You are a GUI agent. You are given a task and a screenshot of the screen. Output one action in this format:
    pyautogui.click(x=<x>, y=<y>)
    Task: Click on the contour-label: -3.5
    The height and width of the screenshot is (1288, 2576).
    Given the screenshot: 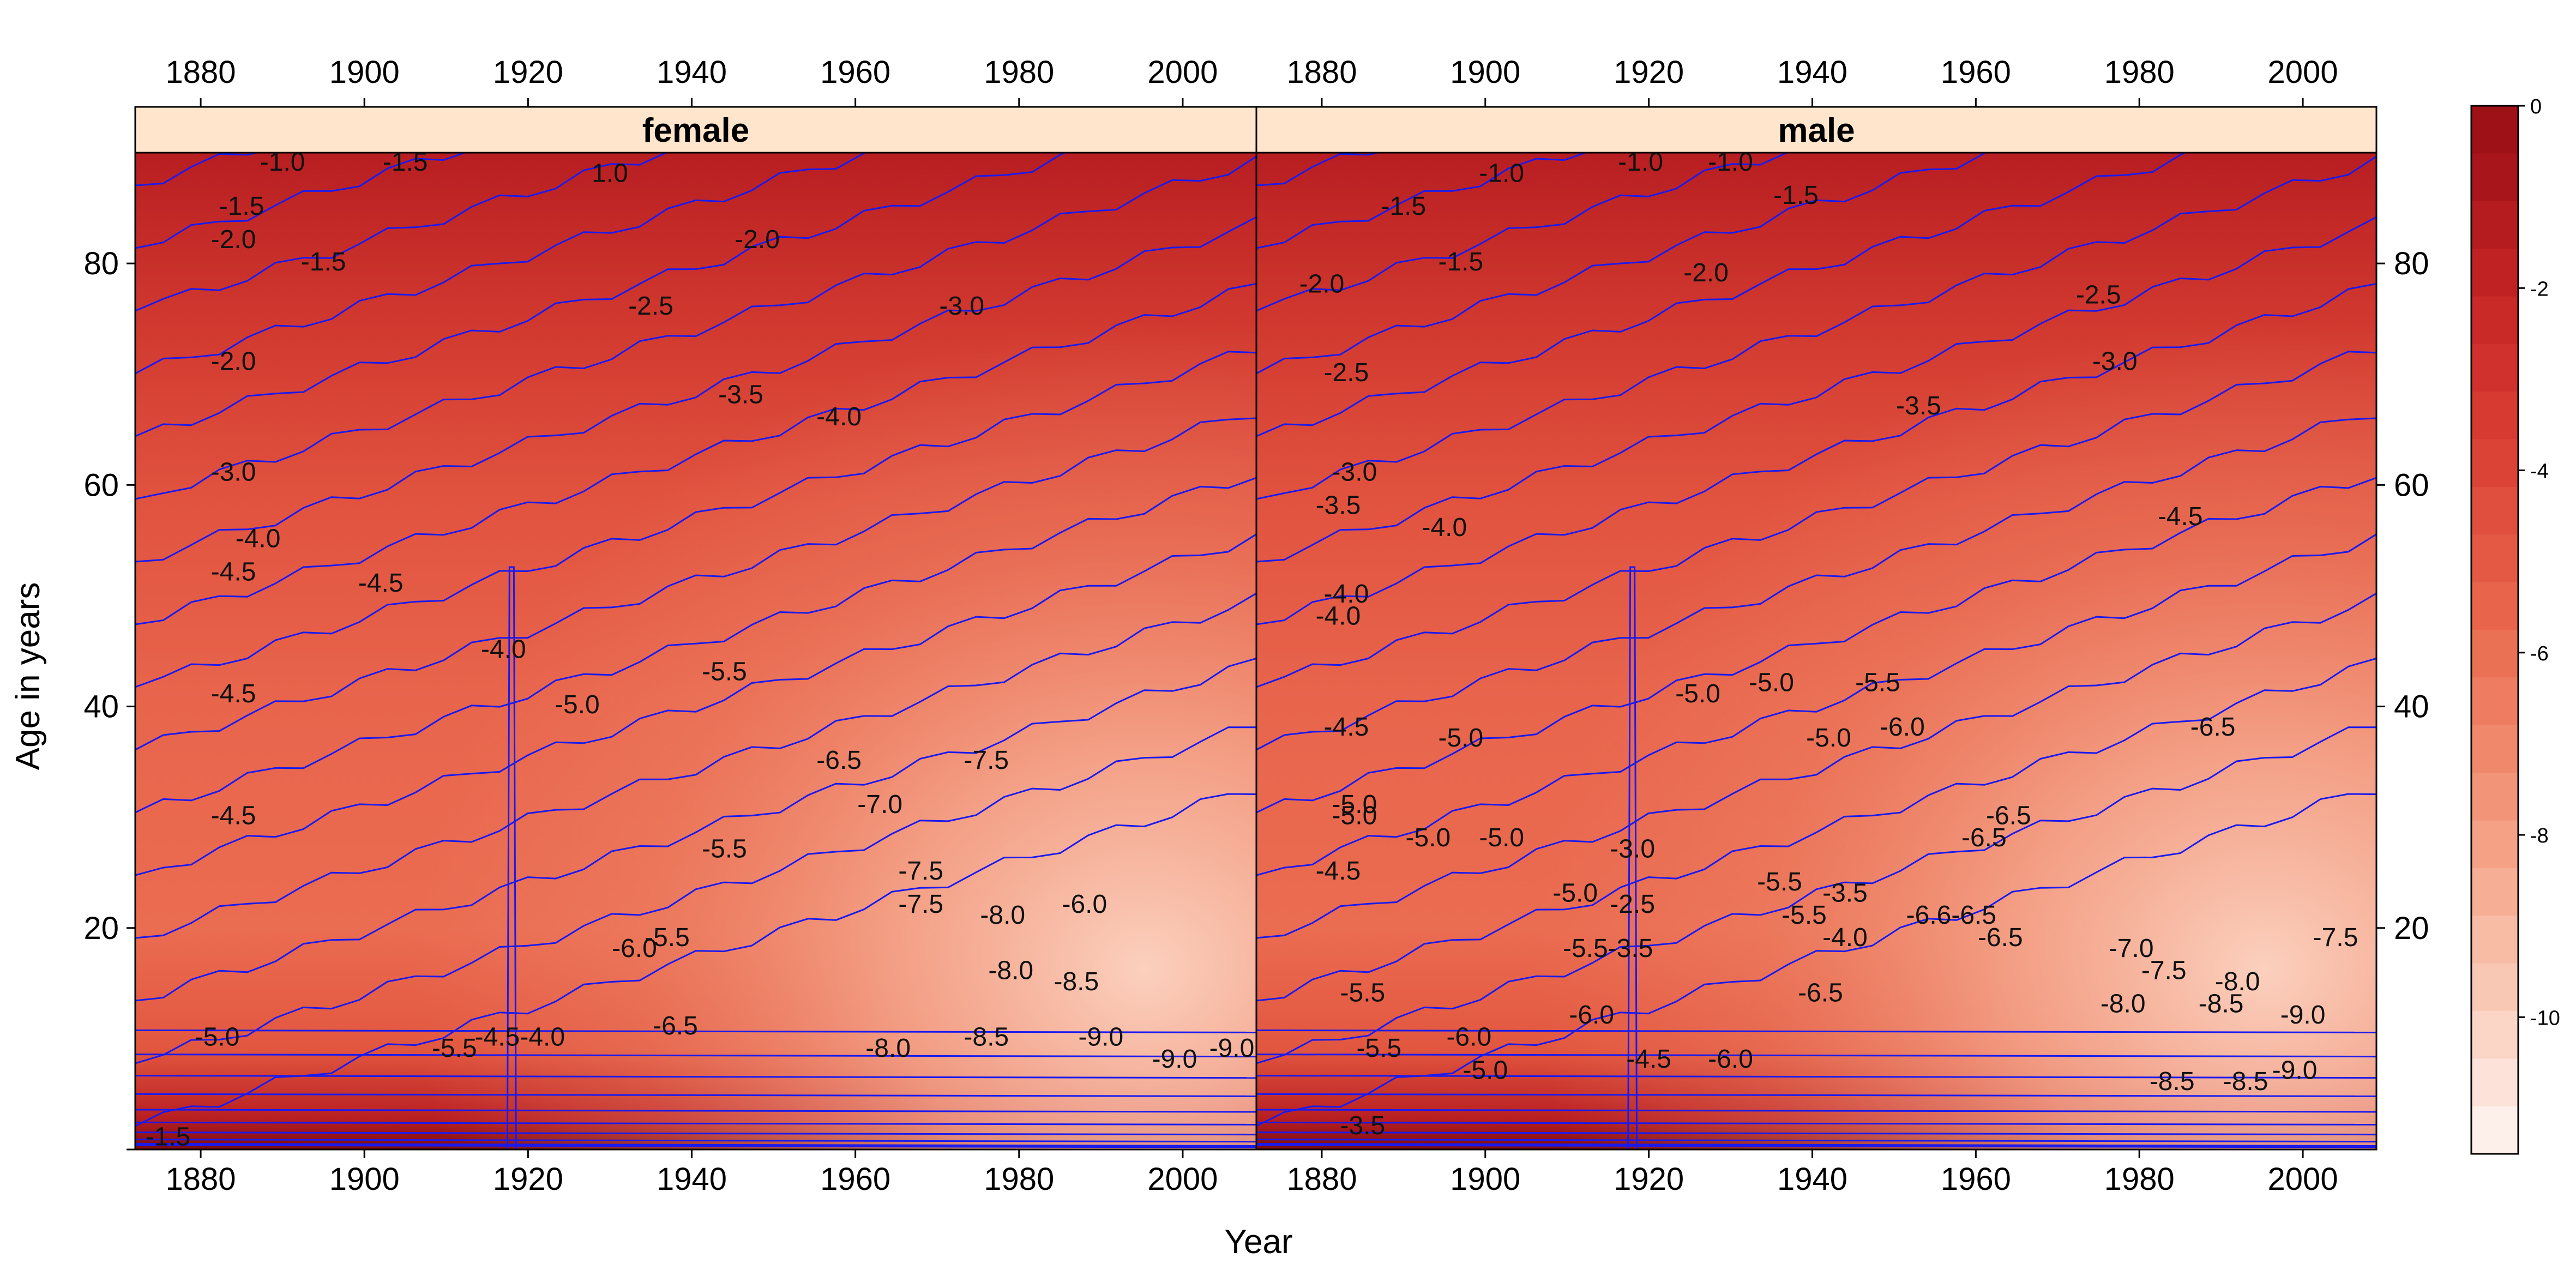 What is the action you would take?
    pyautogui.click(x=1845, y=893)
    